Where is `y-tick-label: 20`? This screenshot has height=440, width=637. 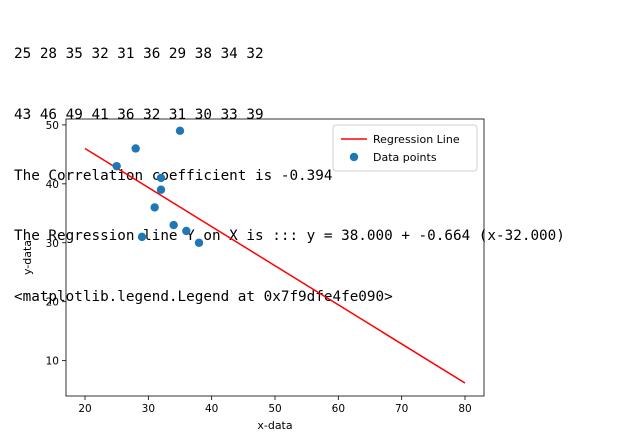
y-tick-label: 20 is located at coordinates (52, 303).